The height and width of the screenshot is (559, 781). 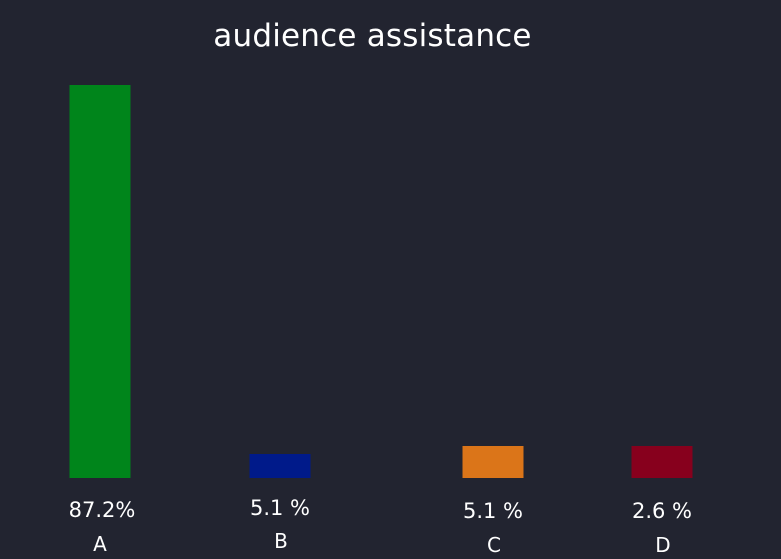 What do you see at coordinates (281, 541) in the screenshot?
I see `category-label-b: B` at bounding box center [281, 541].